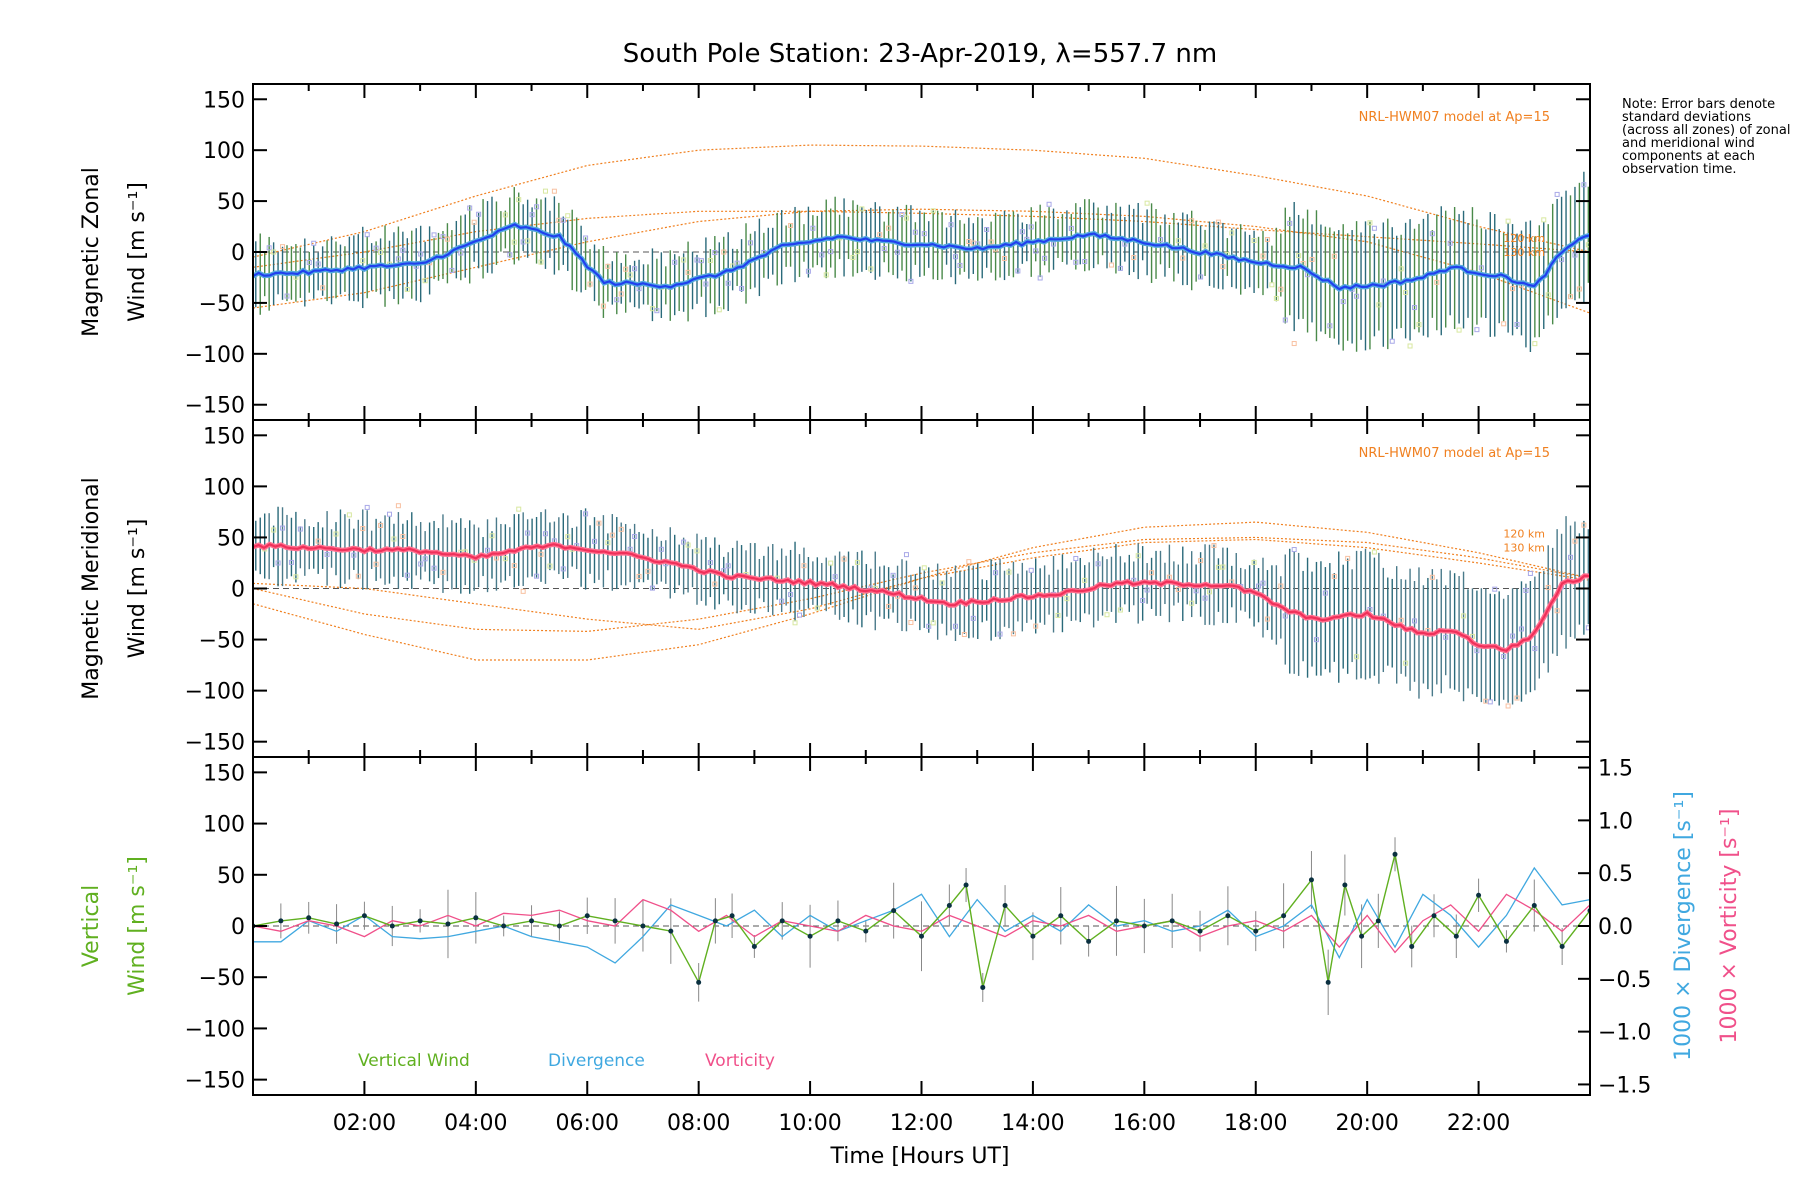 The width and height of the screenshot is (1800, 1200). Describe the element at coordinates (1615, 769) in the screenshot. I see `y2-tick-label: 1.5` at that location.